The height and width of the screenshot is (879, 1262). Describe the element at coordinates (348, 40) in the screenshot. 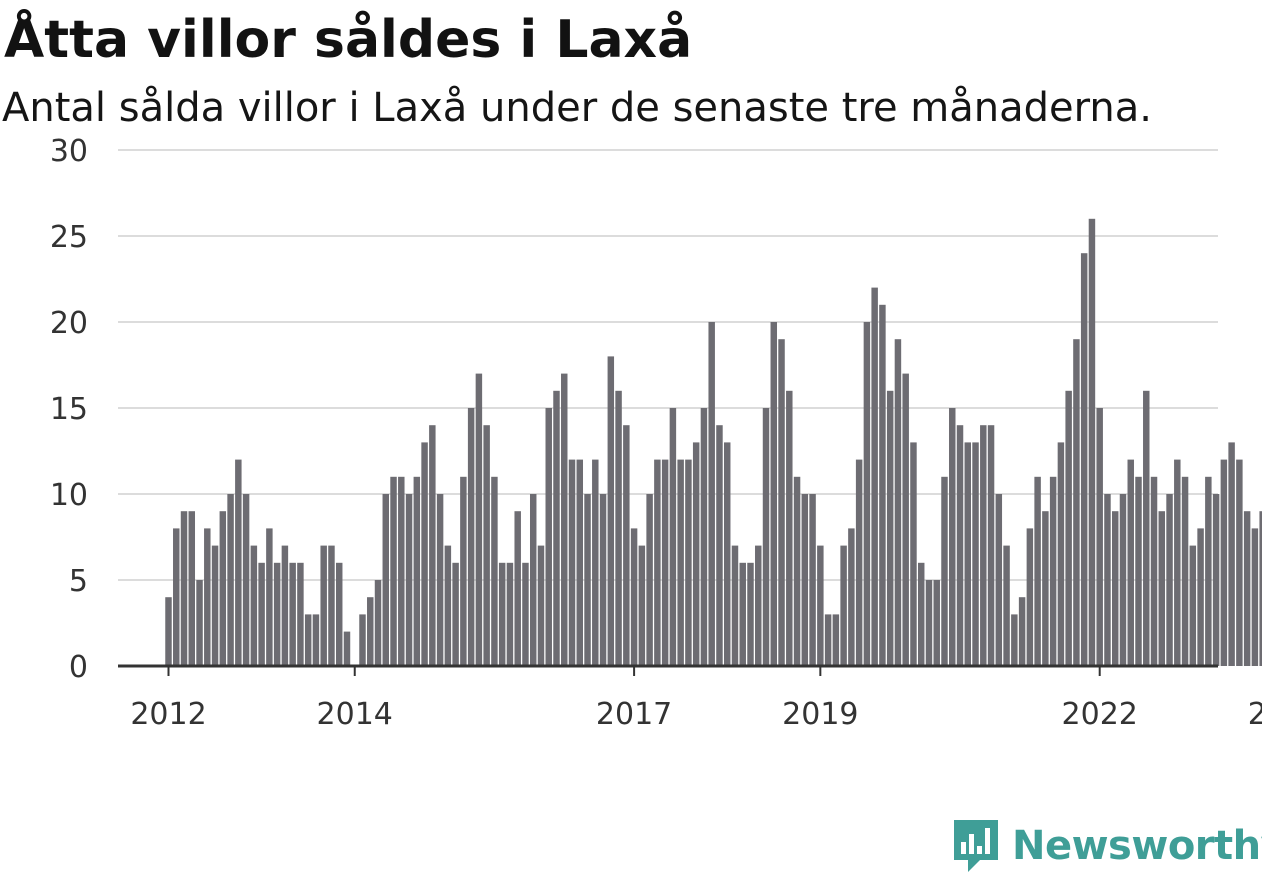

I see `chart-title: Åtta villor såldes i Laxå` at that location.